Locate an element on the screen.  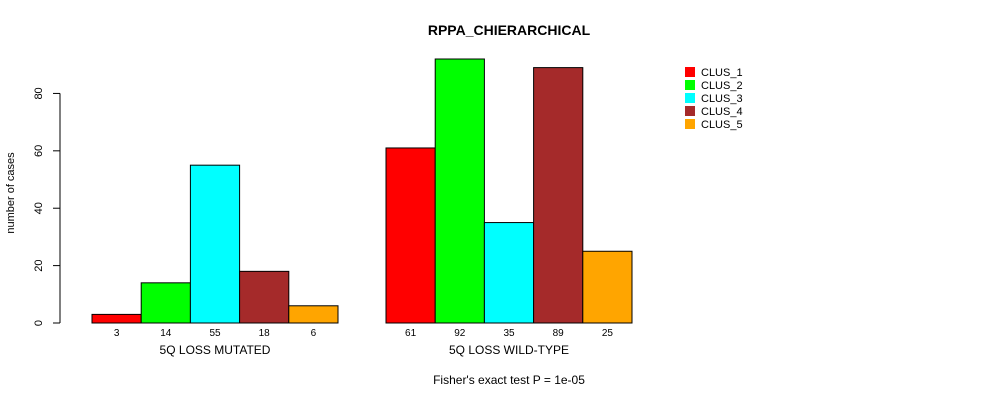
legend-label: CLUS_1 is located at coordinates (722, 73).